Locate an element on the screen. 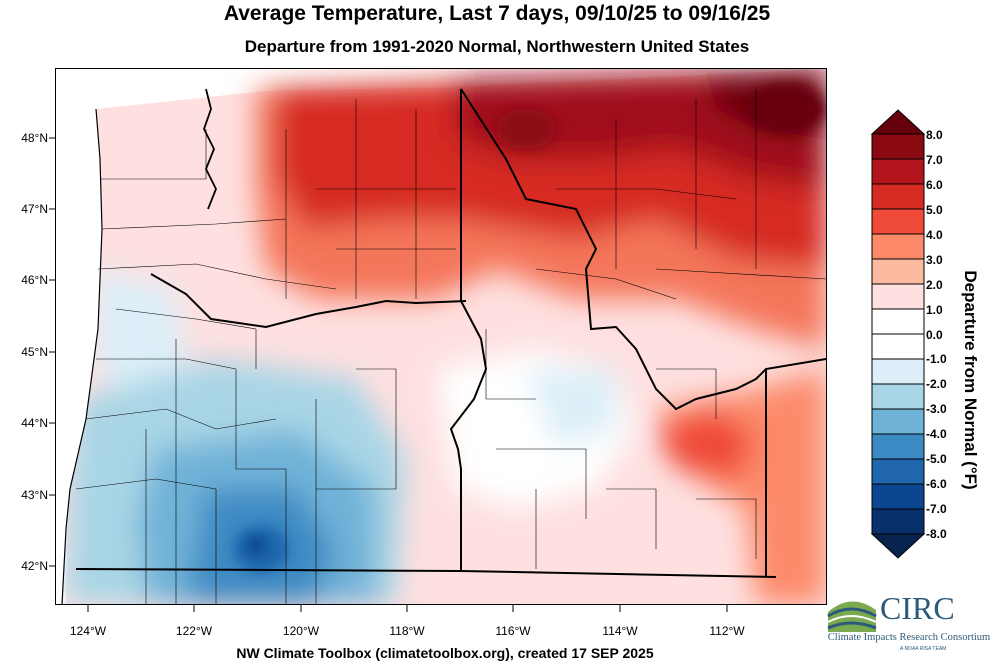 The image size is (994, 666). coastline is located at coordinates (82, 356).